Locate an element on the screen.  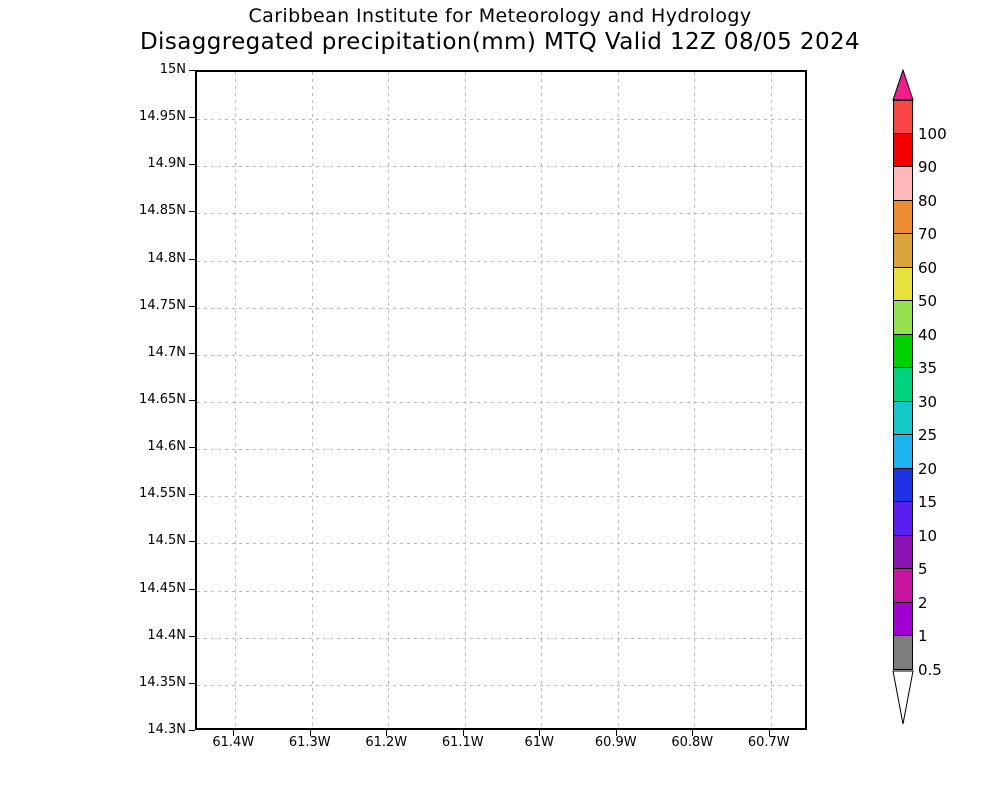
x-axis-label: 60.9W is located at coordinates (615, 742).